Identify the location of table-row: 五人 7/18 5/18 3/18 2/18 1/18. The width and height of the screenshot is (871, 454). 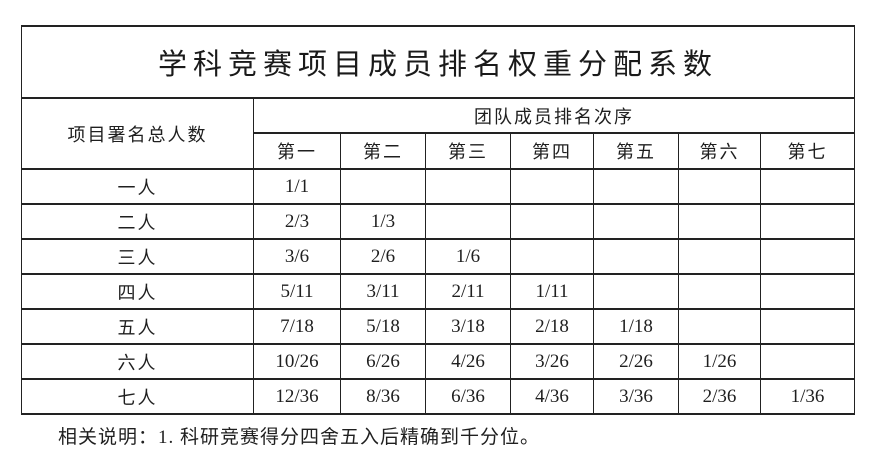
(438, 326).